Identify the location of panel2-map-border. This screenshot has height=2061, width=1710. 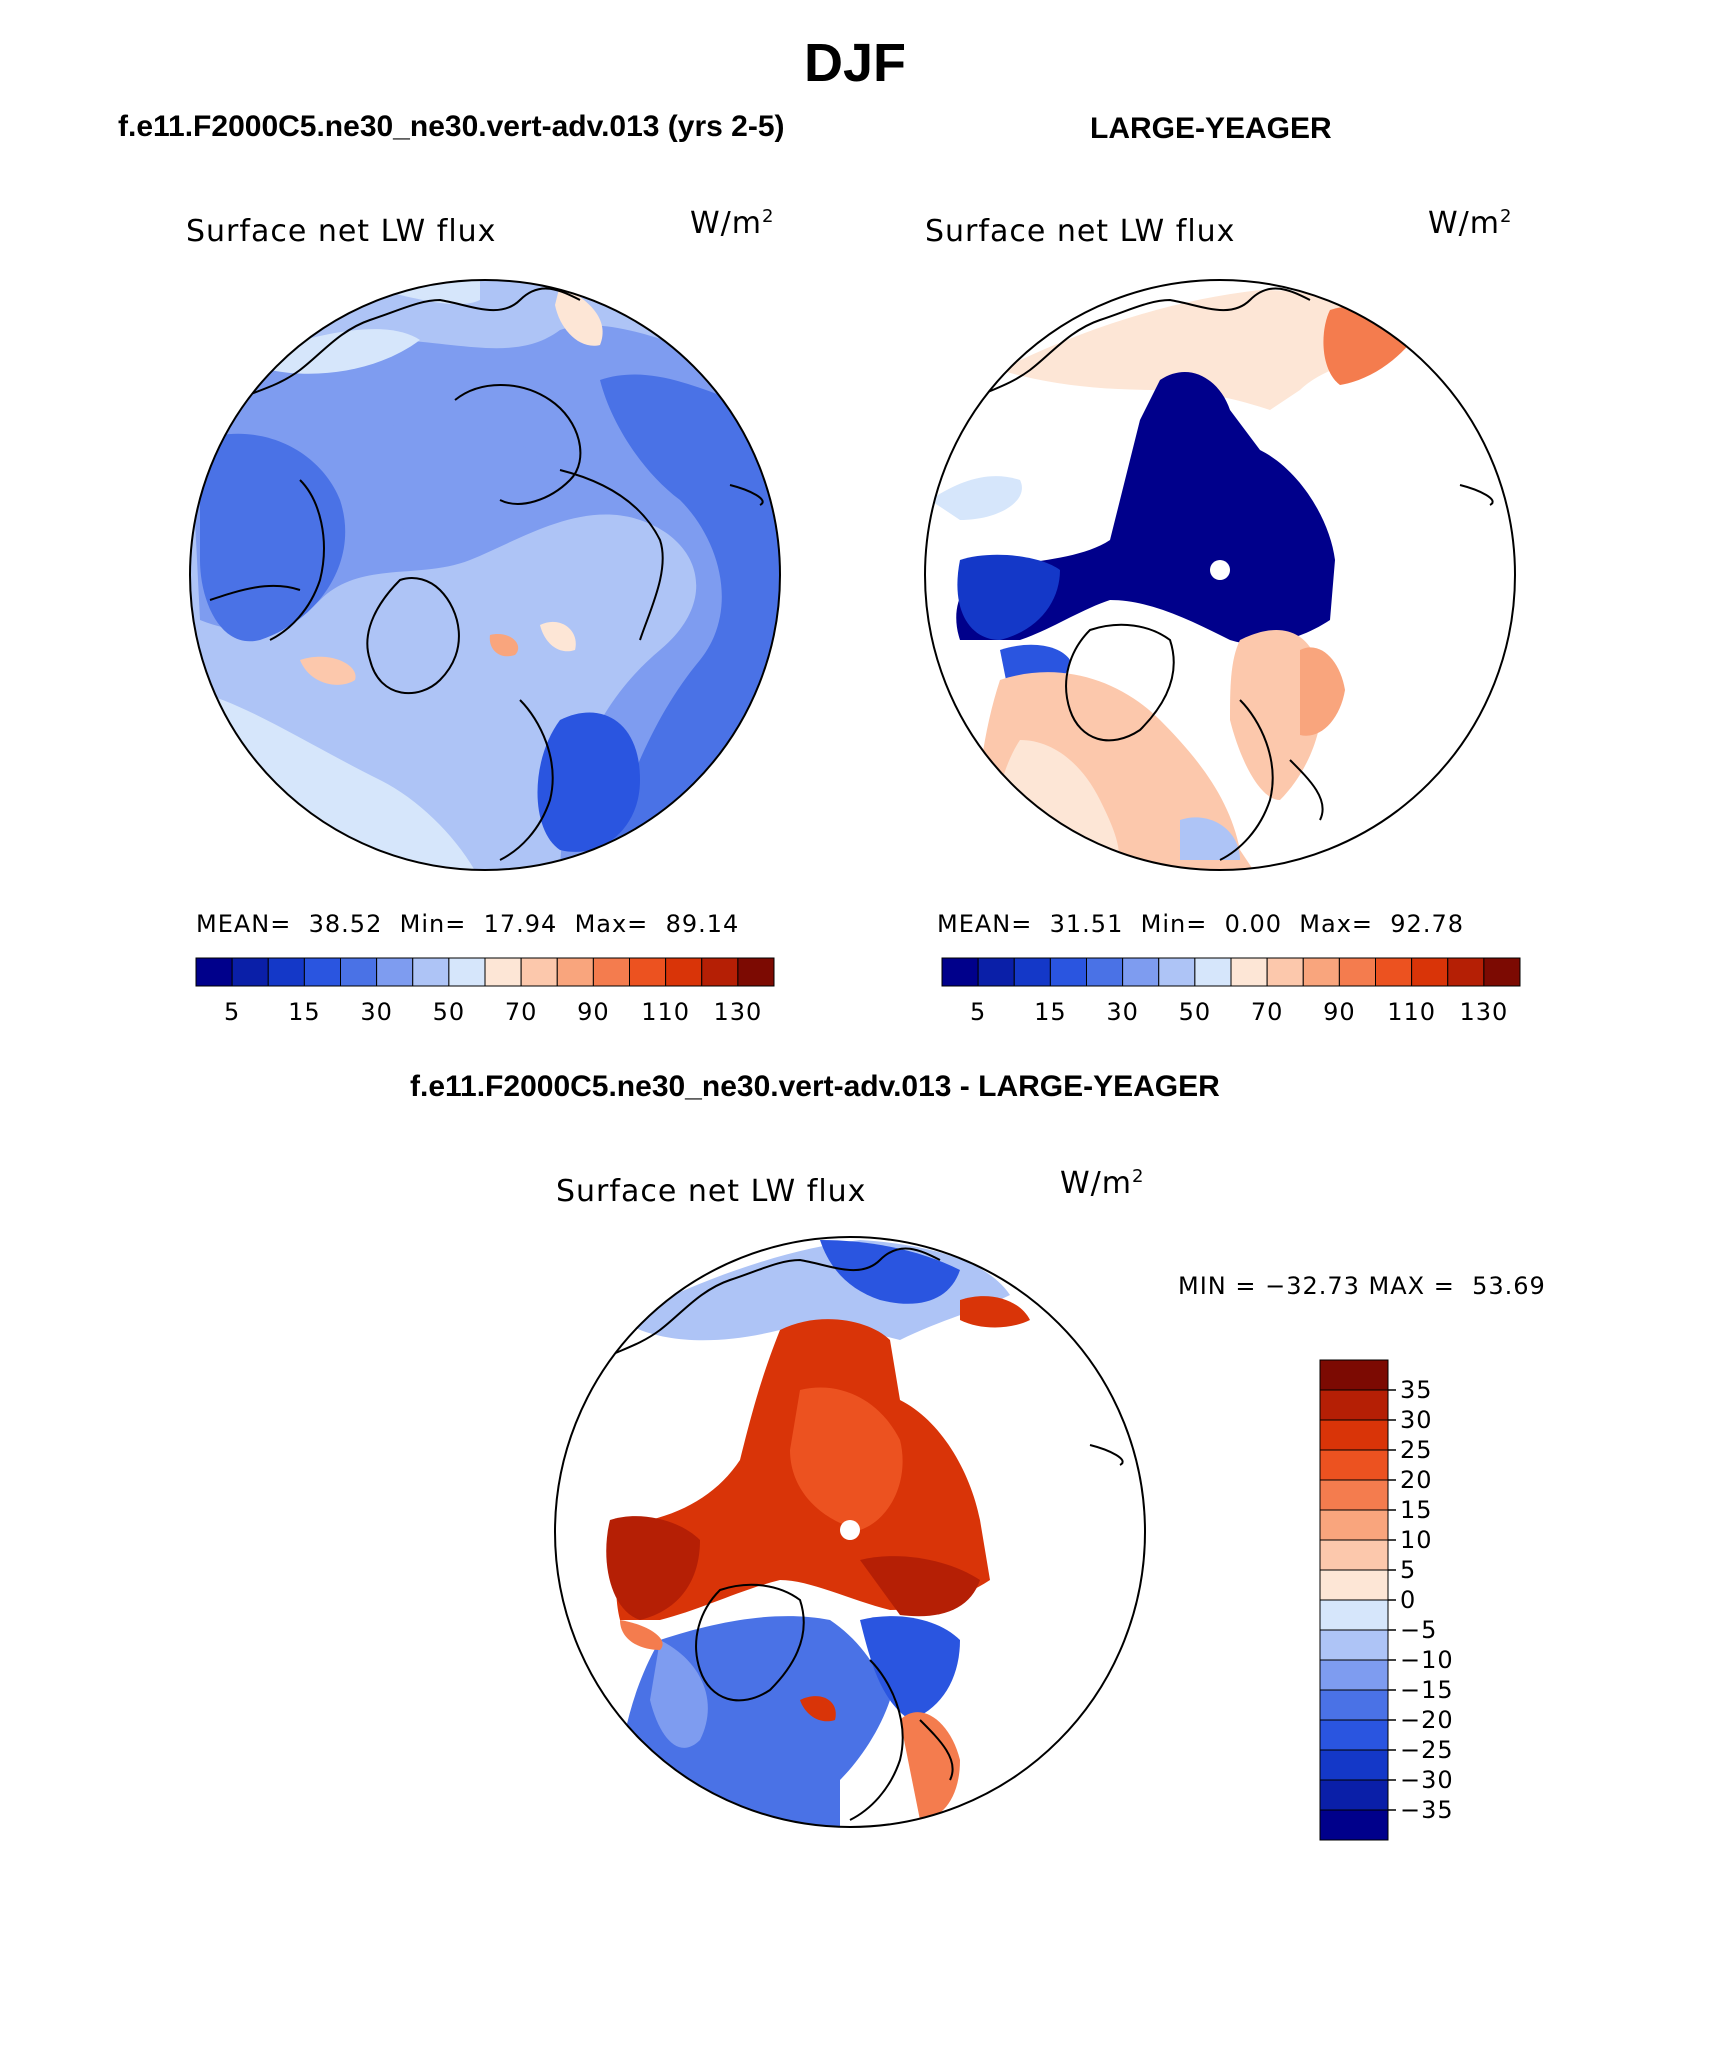
(1220, 575).